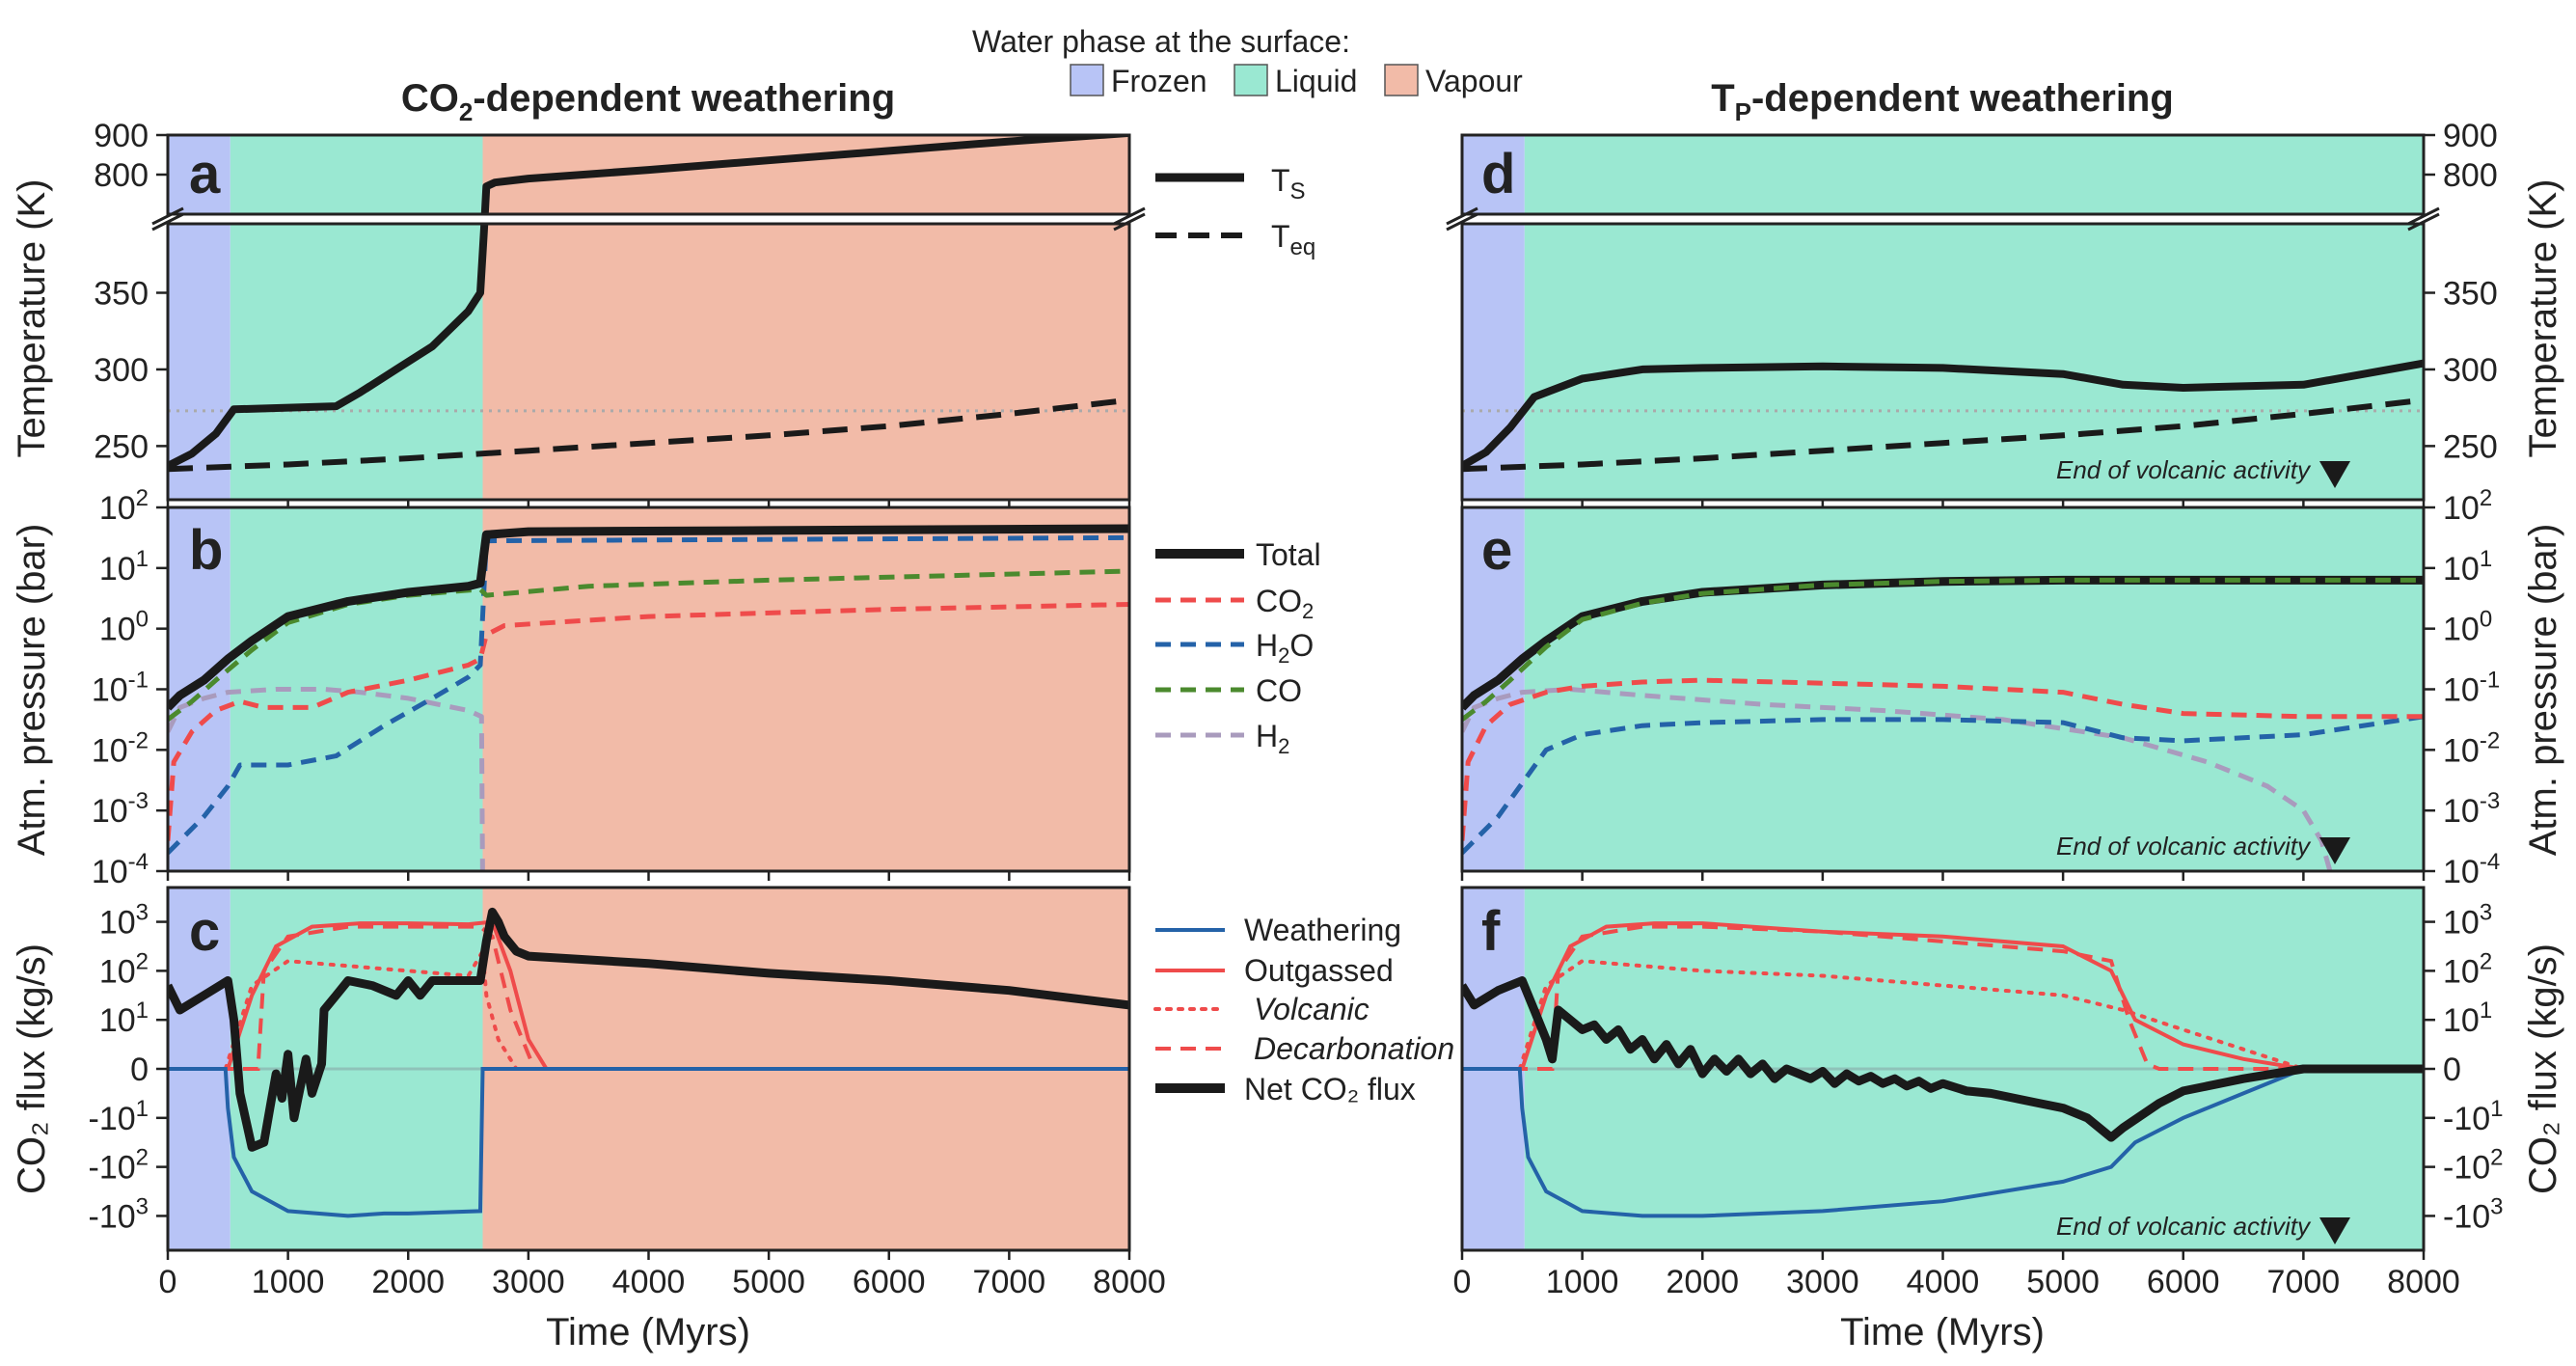 Image resolution: width=2576 pixels, height=1366 pixels. I want to click on phase-band-b-vapour, so click(805, 689).